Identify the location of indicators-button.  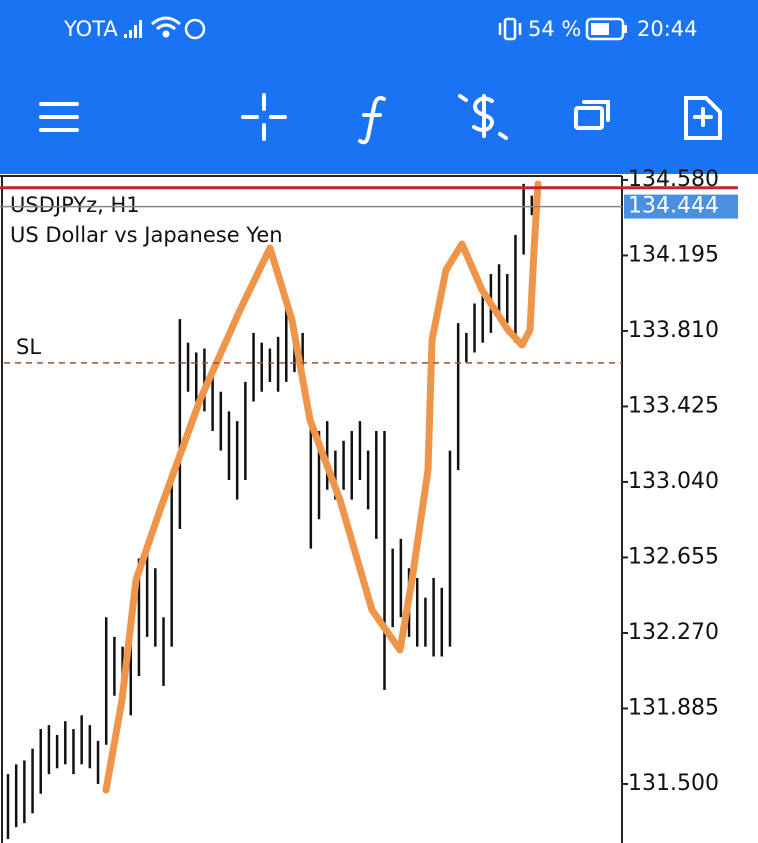
(372, 120).